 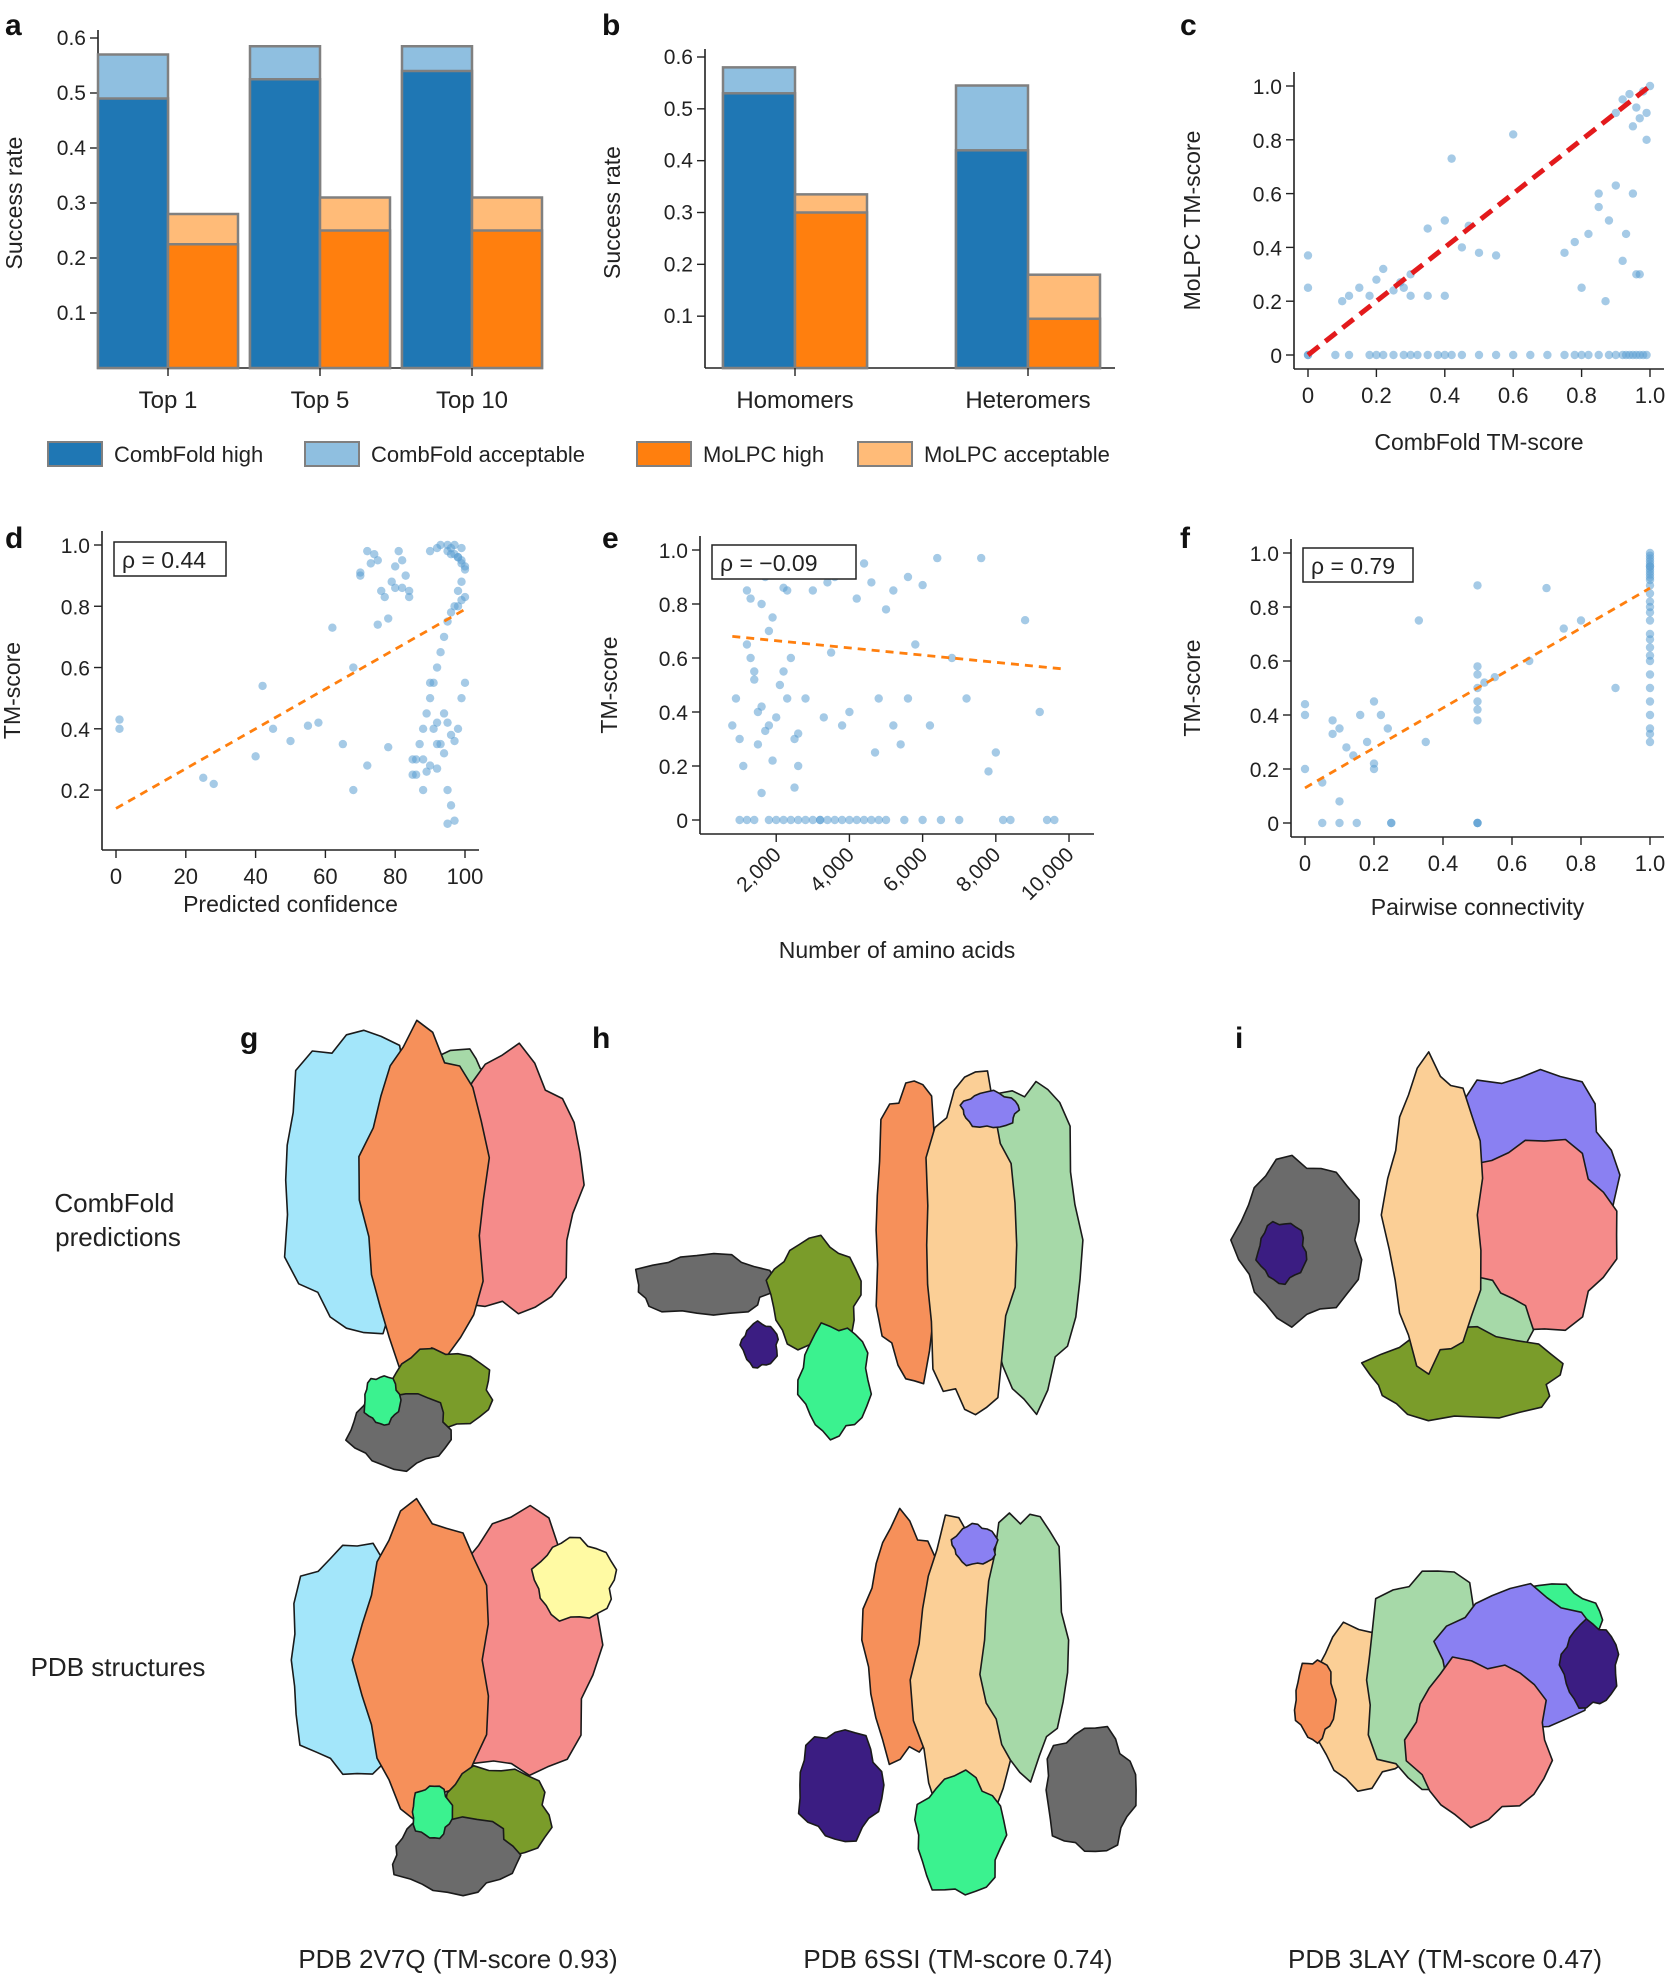 I want to click on row-label-pdb: PDB structures, so click(x=118, y=1667).